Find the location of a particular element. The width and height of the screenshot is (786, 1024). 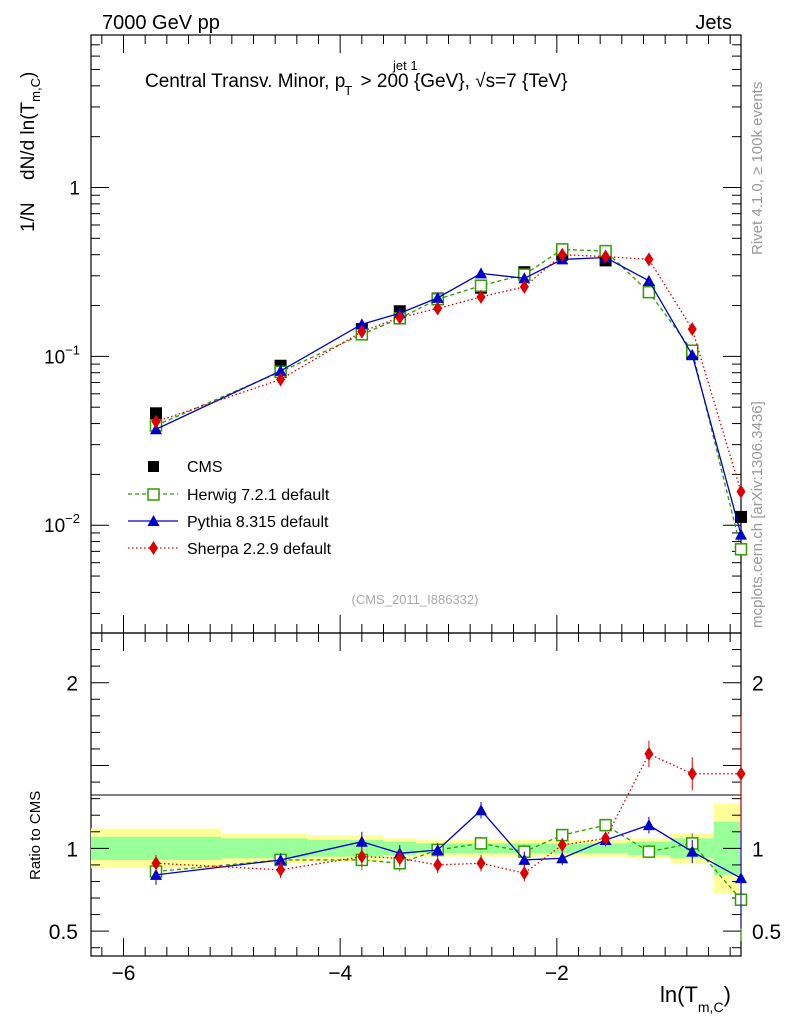

main-y-tick-label: 1 is located at coordinates (74, 188).